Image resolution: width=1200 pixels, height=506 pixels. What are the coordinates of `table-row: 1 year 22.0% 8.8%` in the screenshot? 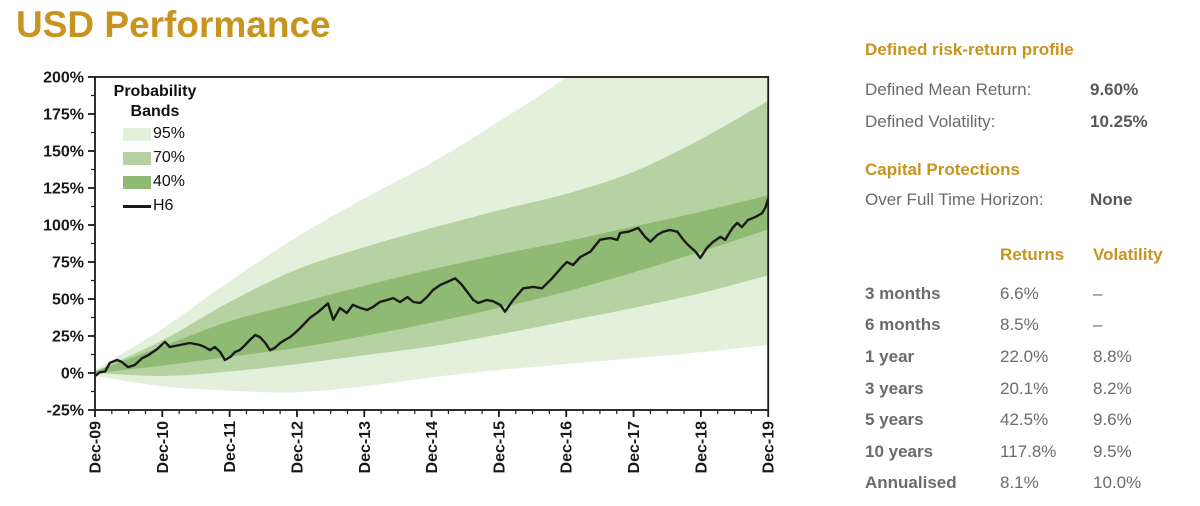 It's located at (1030, 357).